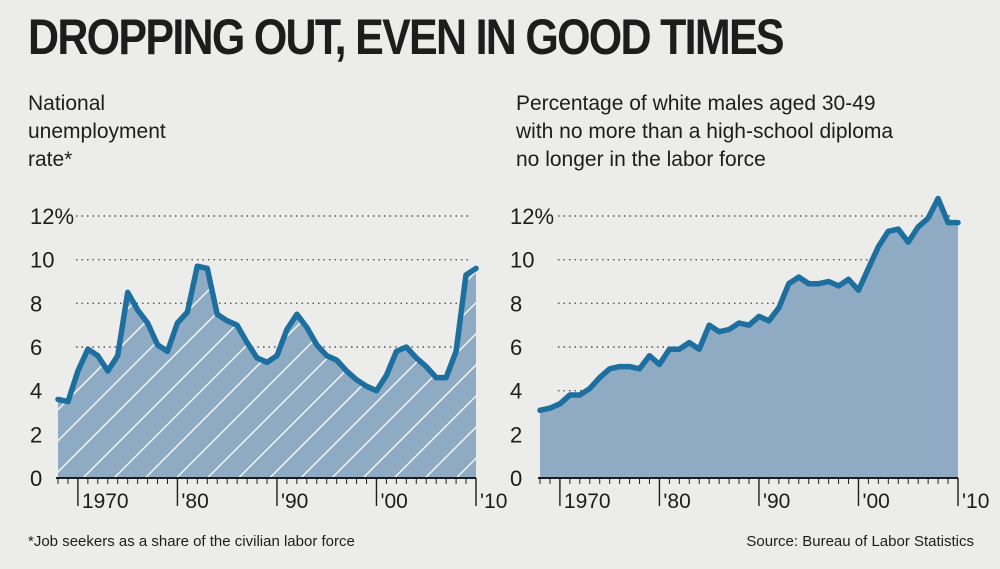 The image size is (1000, 569). Describe the element at coordinates (696, 103) in the screenshot. I see `right-subtitle-line: Percentage of white males aged 30-49` at that location.